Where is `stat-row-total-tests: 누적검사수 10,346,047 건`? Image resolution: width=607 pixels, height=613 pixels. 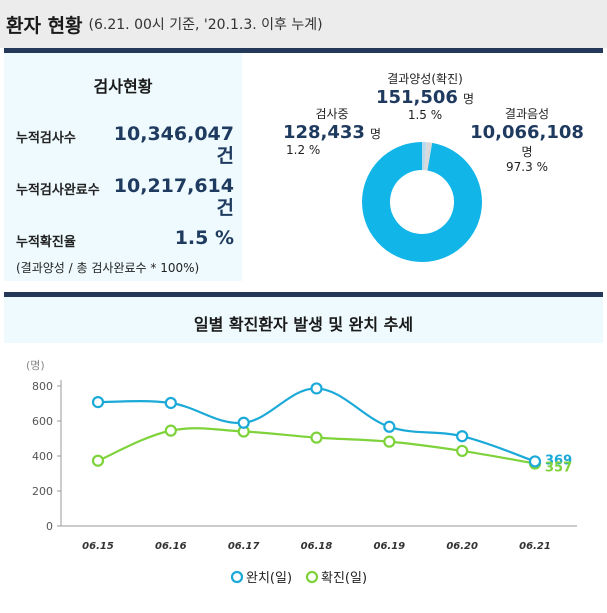
stat-row-total-tests: 누적검사수 10,346,047 건 is located at coordinates (127, 145).